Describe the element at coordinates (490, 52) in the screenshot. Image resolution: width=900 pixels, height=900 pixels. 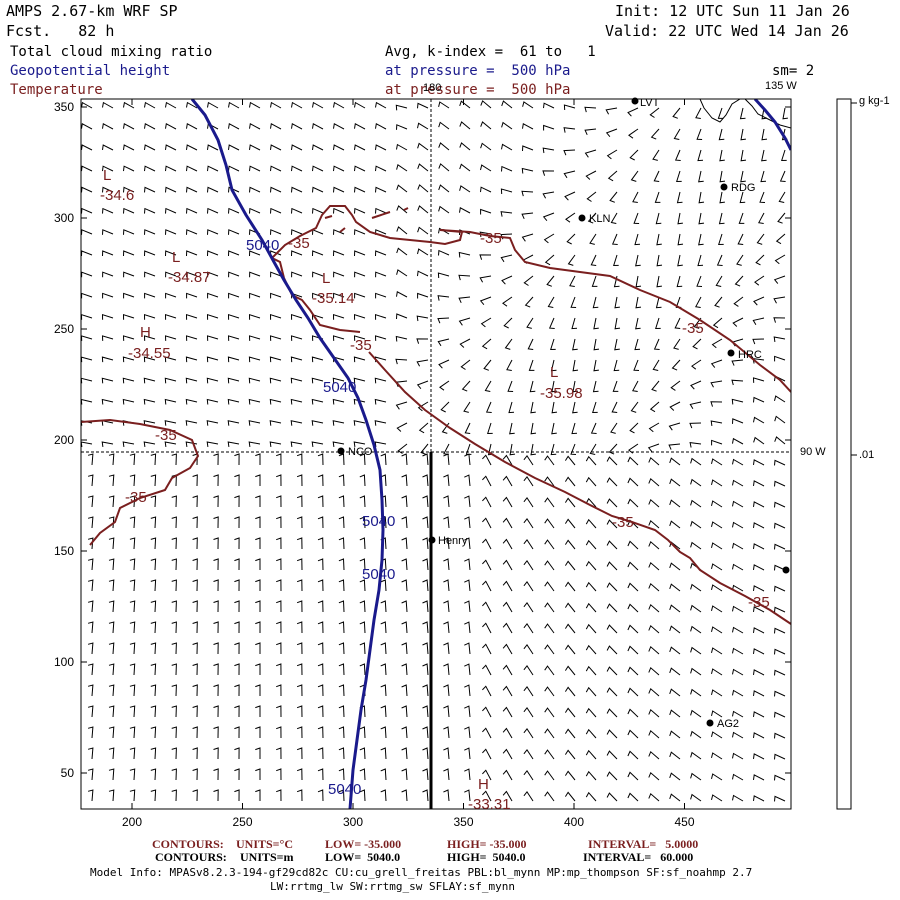
I see `avg-k-index: Avg, k-index = 61 to 1` at that location.